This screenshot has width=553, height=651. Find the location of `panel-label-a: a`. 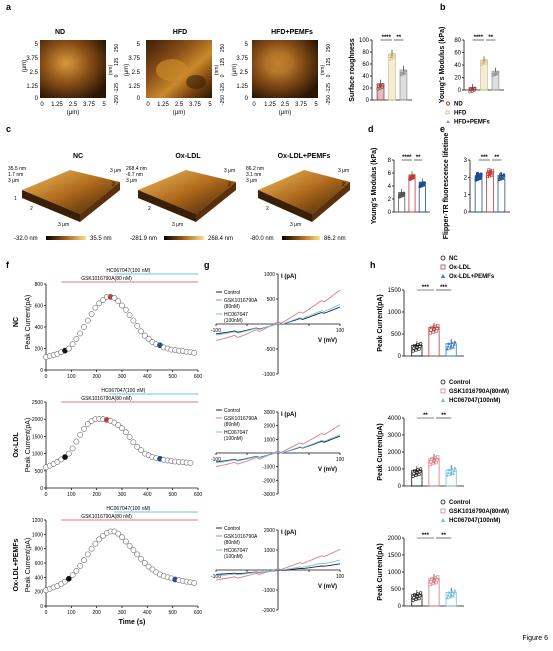

panel-label-a: a is located at coordinates (9, 7).